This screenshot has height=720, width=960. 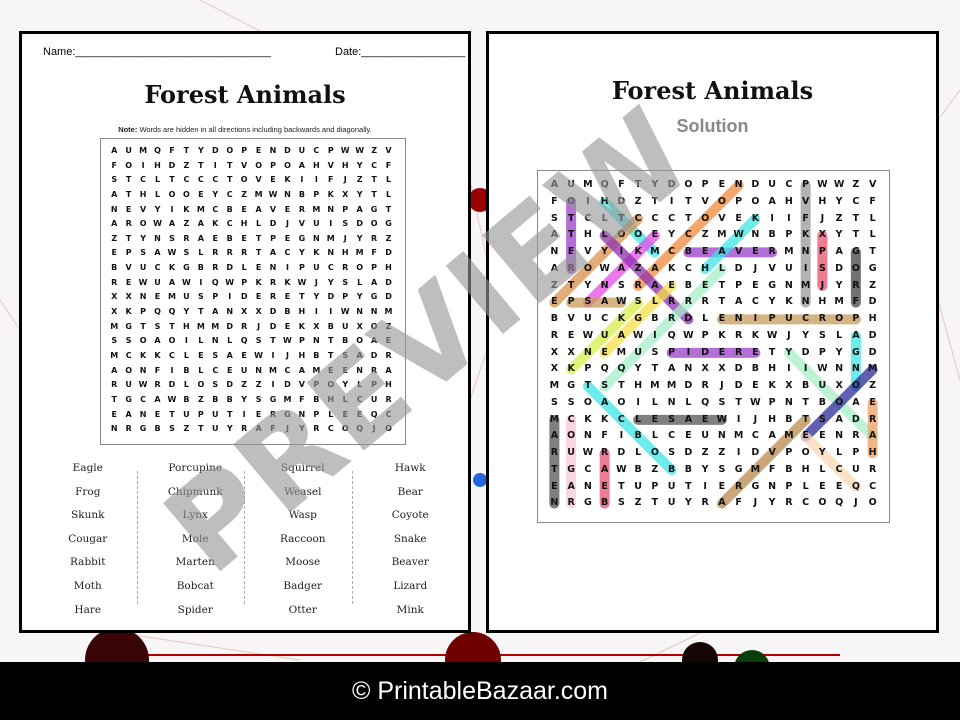 What do you see at coordinates (128, 129) in the screenshot?
I see `note-label: Note:` at bounding box center [128, 129].